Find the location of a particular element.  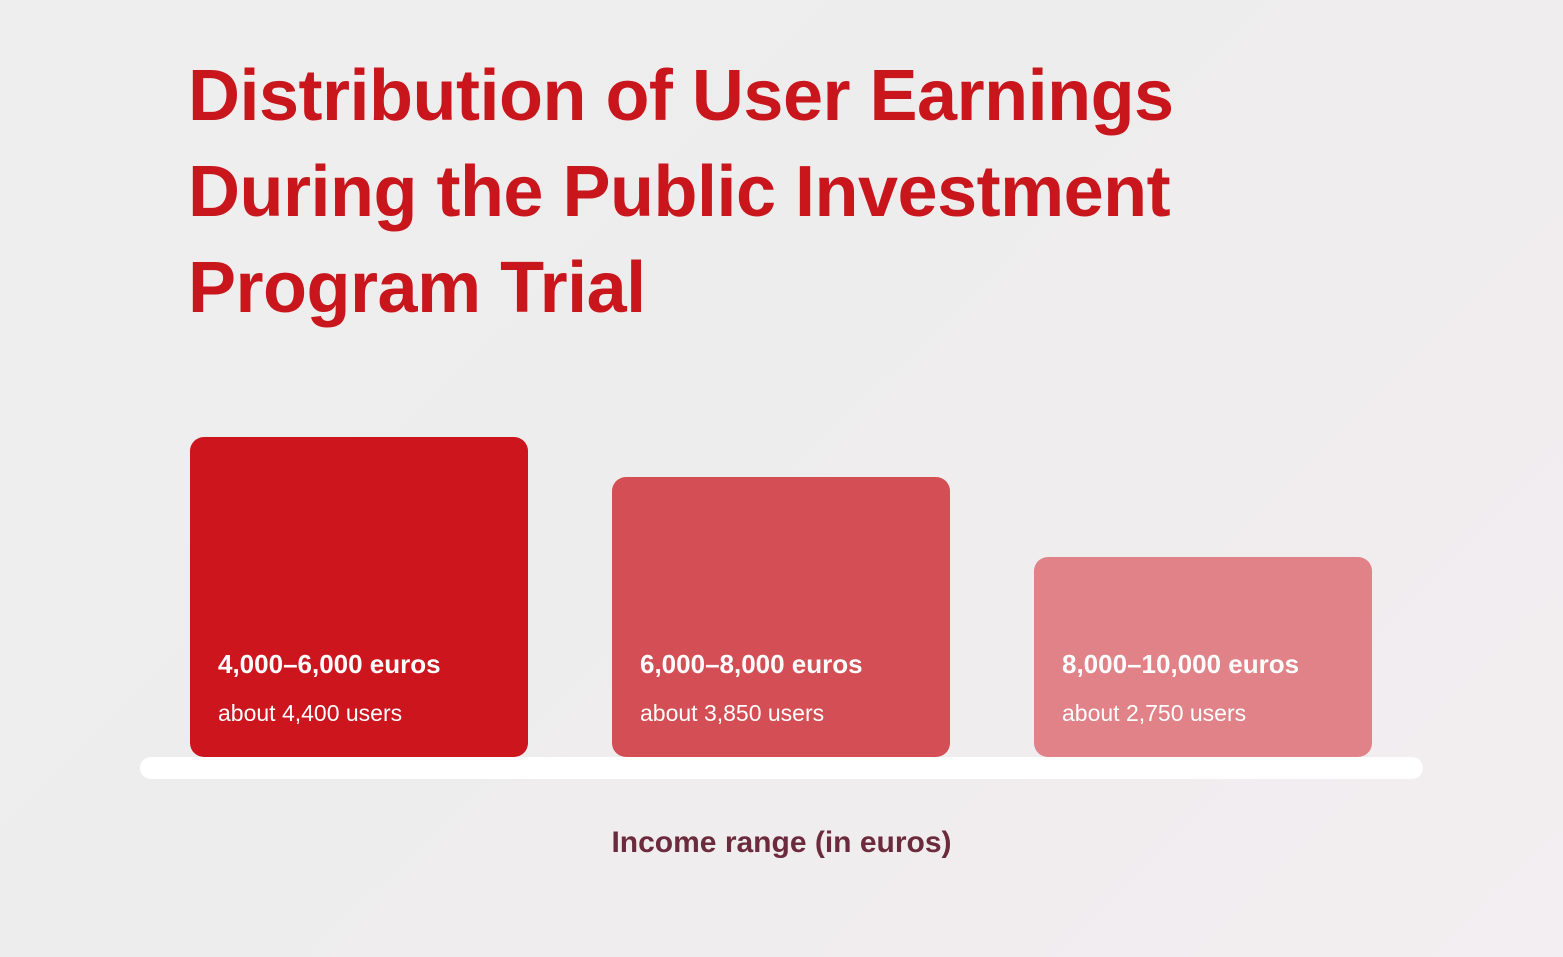

bar-label-group-3: 8,000–10,000 euros about 2,750 users is located at coordinates (1210, 688).